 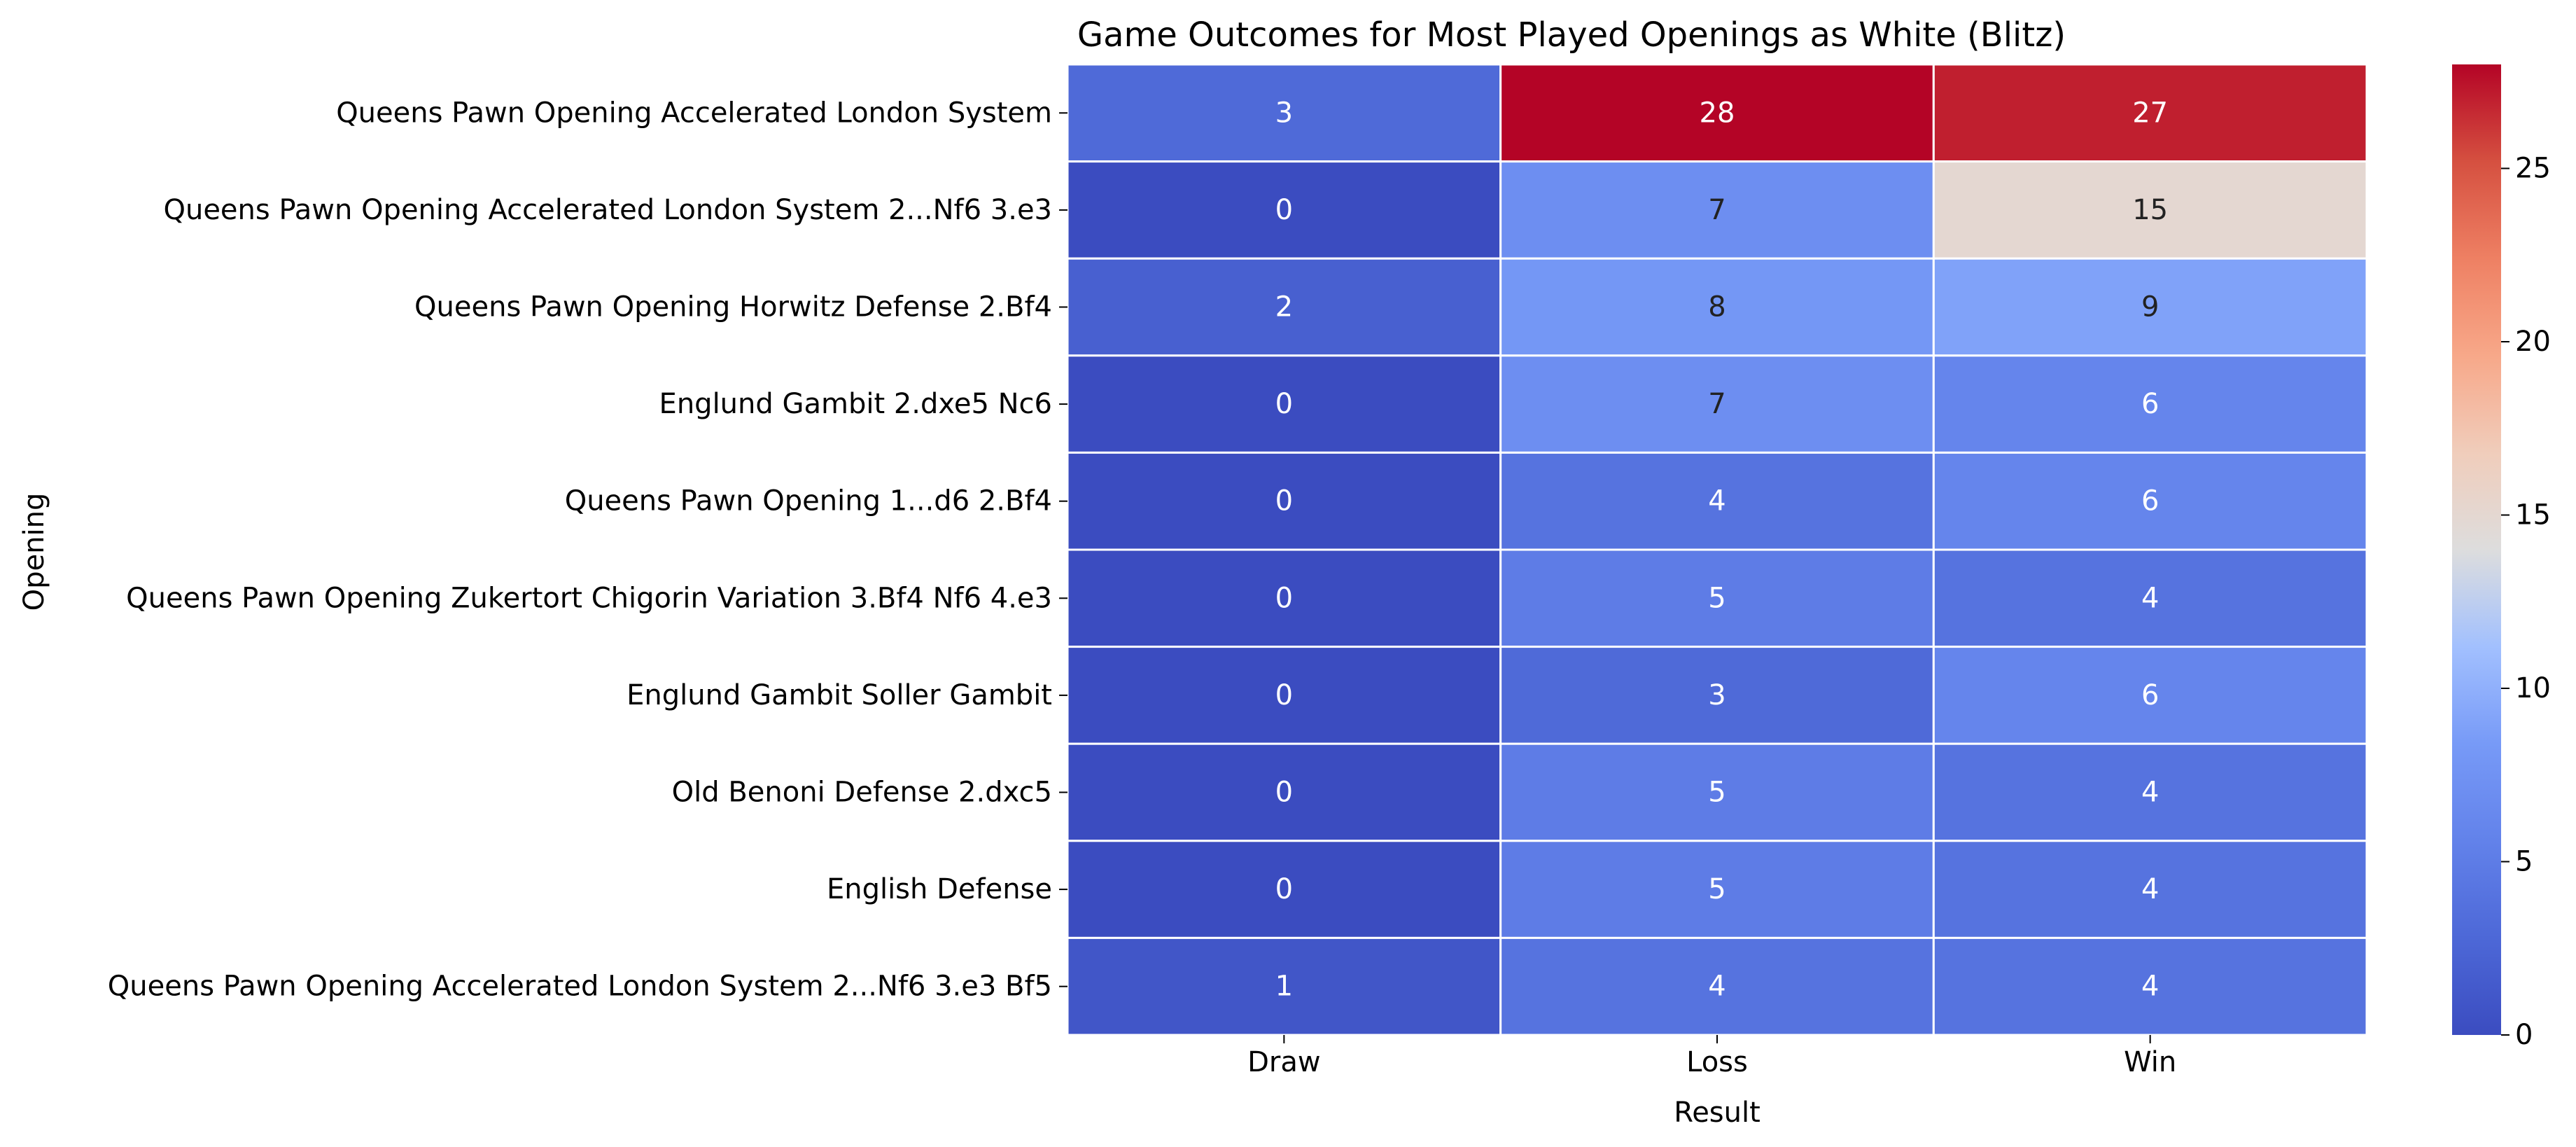 What do you see at coordinates (1283, 1062) in the screenshot?
I see `x-tick-label: Draw` at bounding box center [1283, 1062].